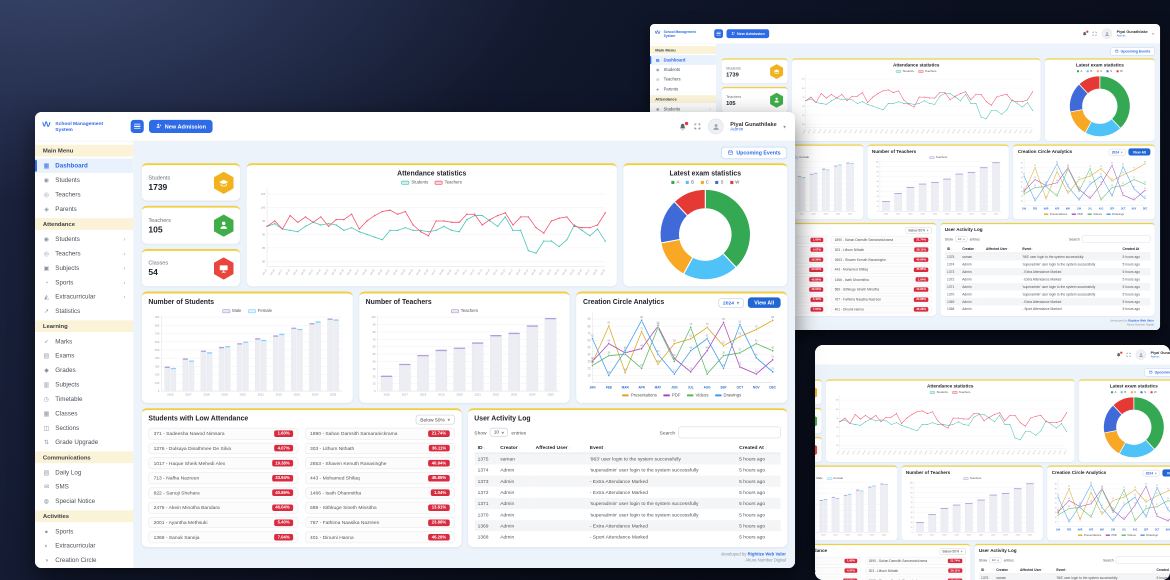 The height and width of the screenshot is (580, 1170). Describe the element at coordinates (84, 399) in the screenshot. I see `sidebar-item-timetable: ◷ Timetable` at that location.